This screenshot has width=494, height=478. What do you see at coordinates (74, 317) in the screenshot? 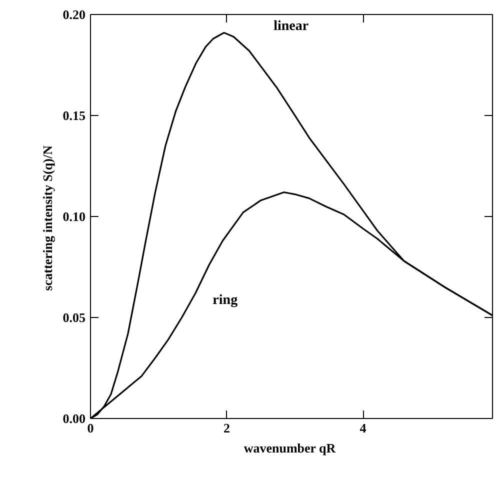
I see `y-tick-label: 0.05` at bounding box center [74, 317].